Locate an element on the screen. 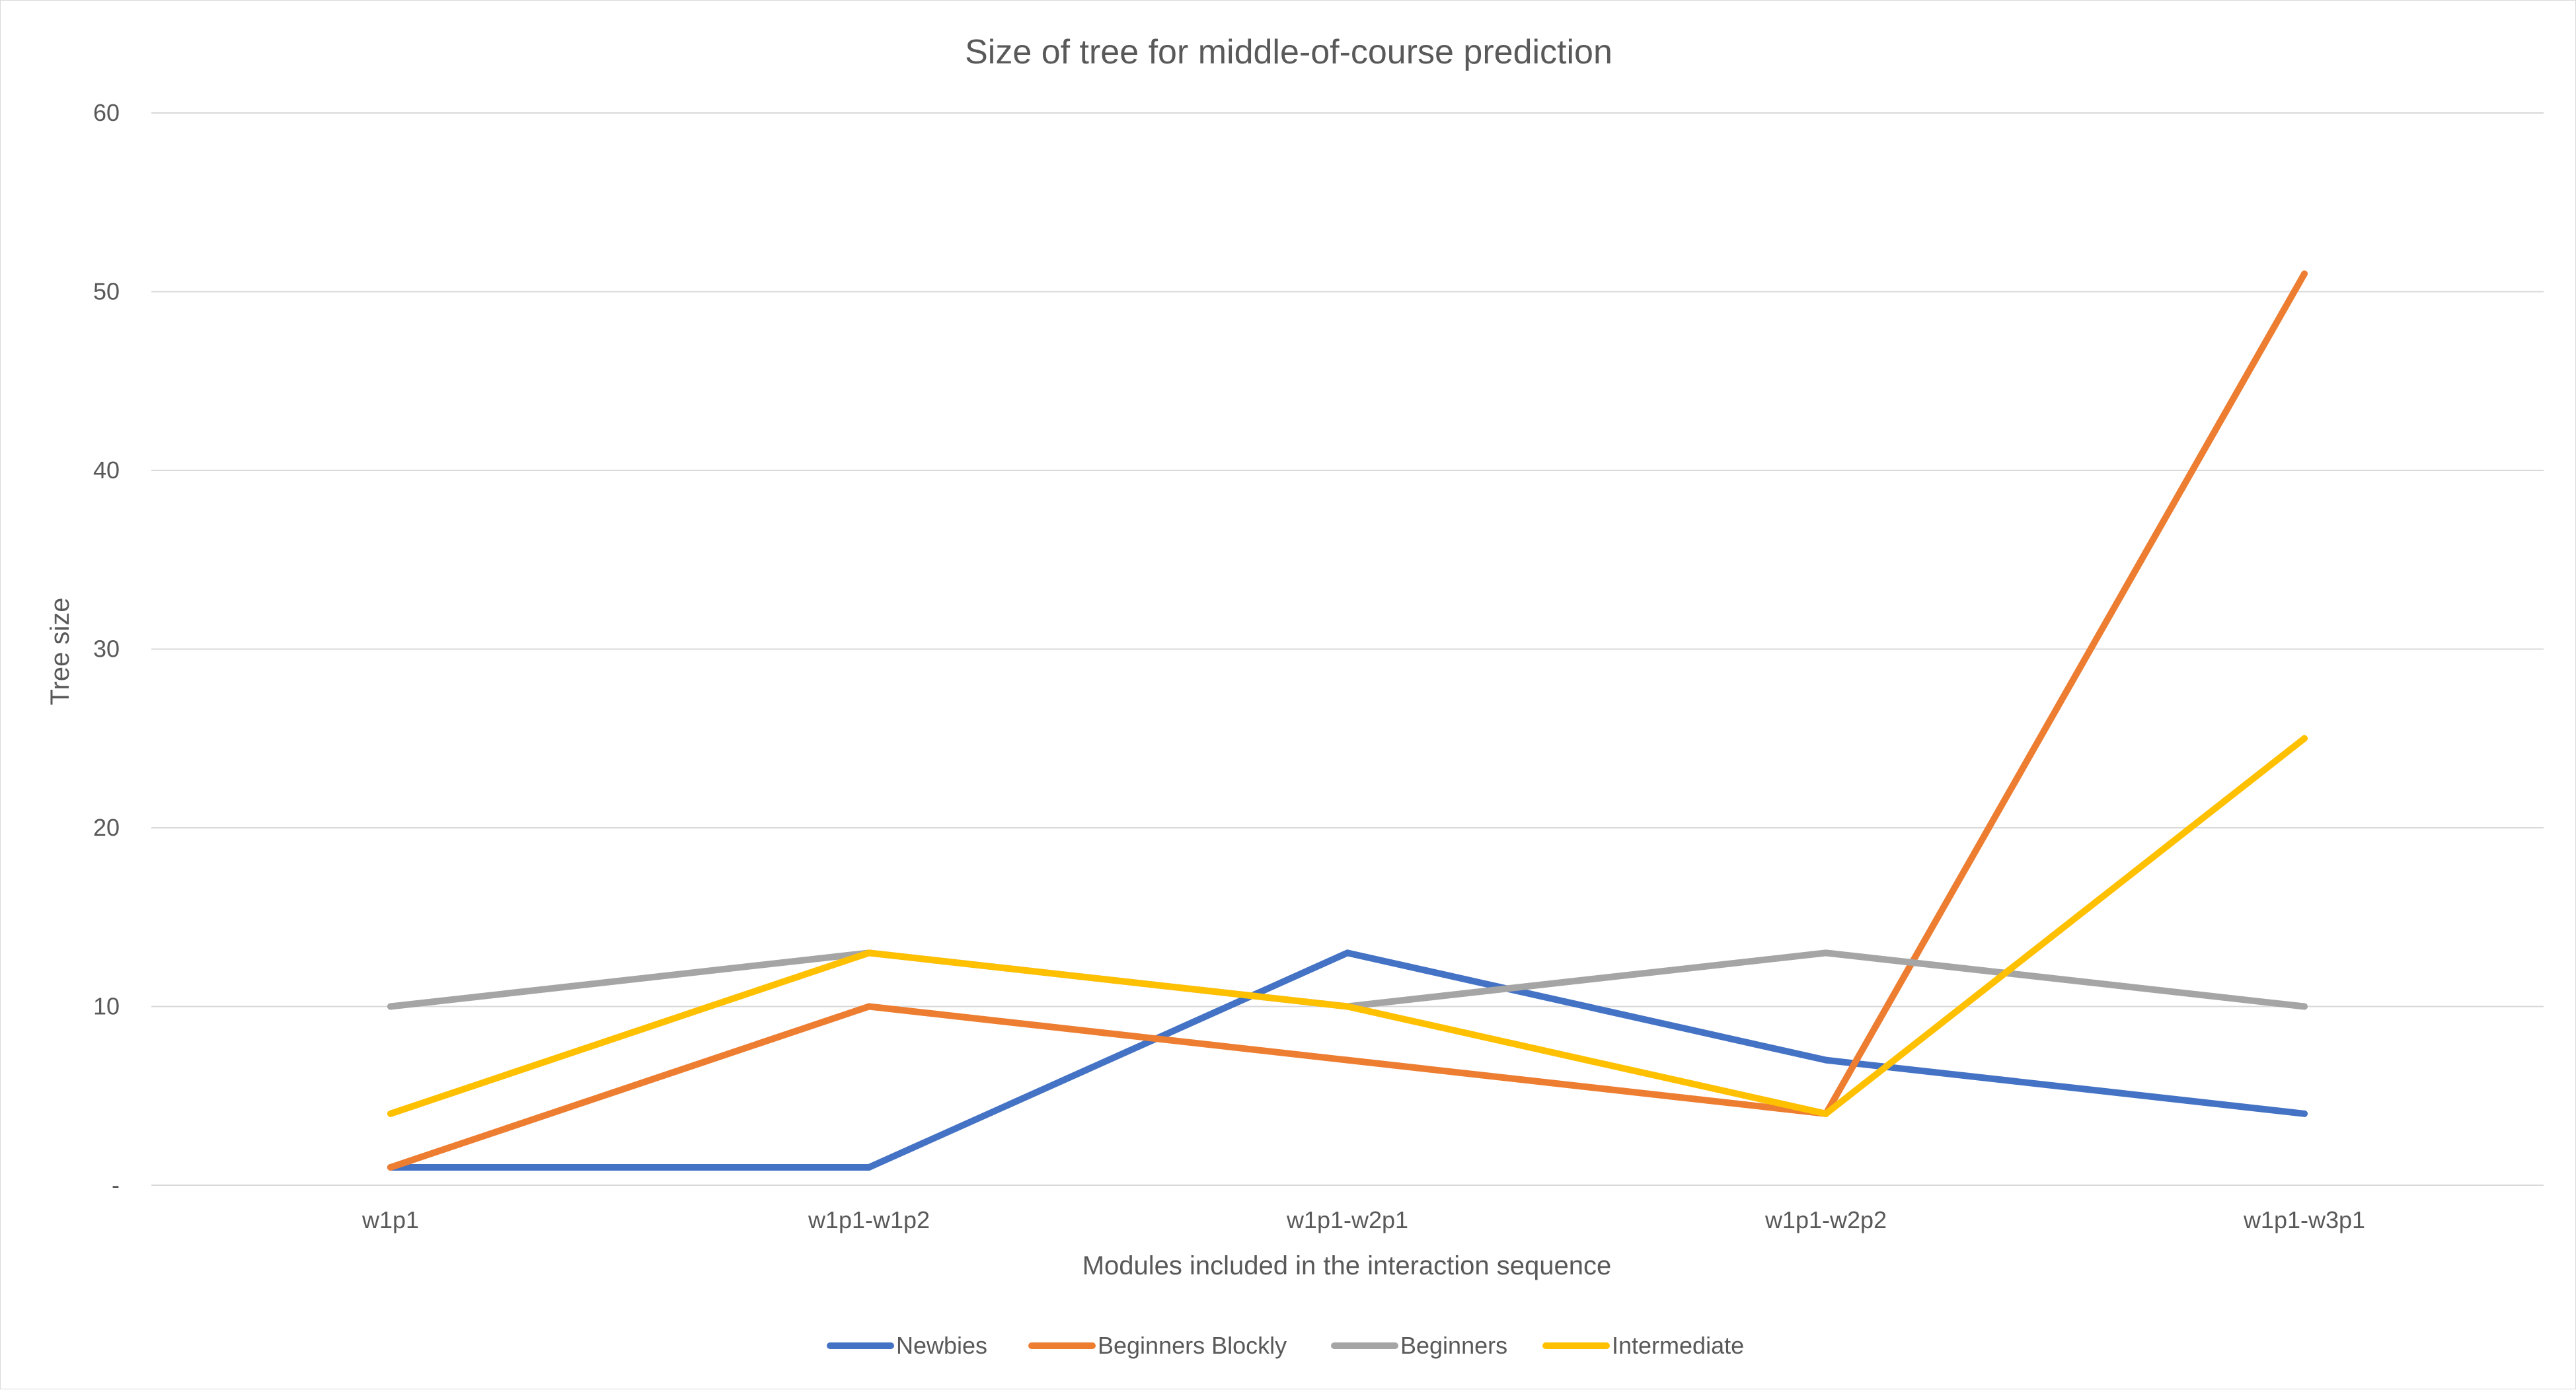  y-axis-title: Tree size is located at coordinates (61, 651).